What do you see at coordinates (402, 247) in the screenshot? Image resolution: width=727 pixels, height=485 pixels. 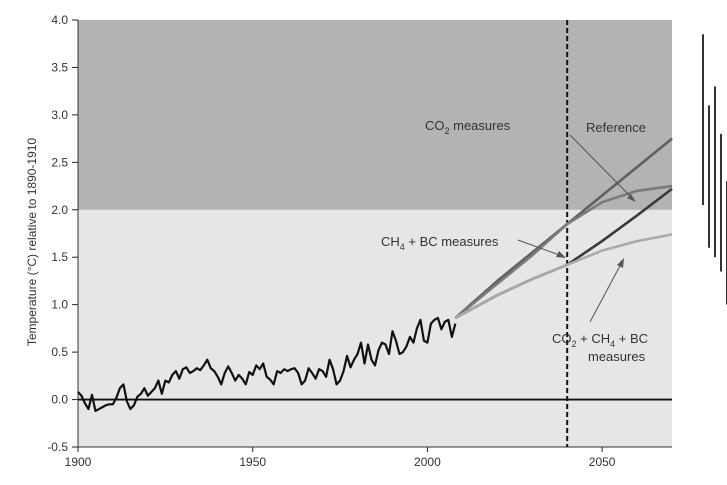 I see `ch4-sub: 4` at bounding box center [402, 247].